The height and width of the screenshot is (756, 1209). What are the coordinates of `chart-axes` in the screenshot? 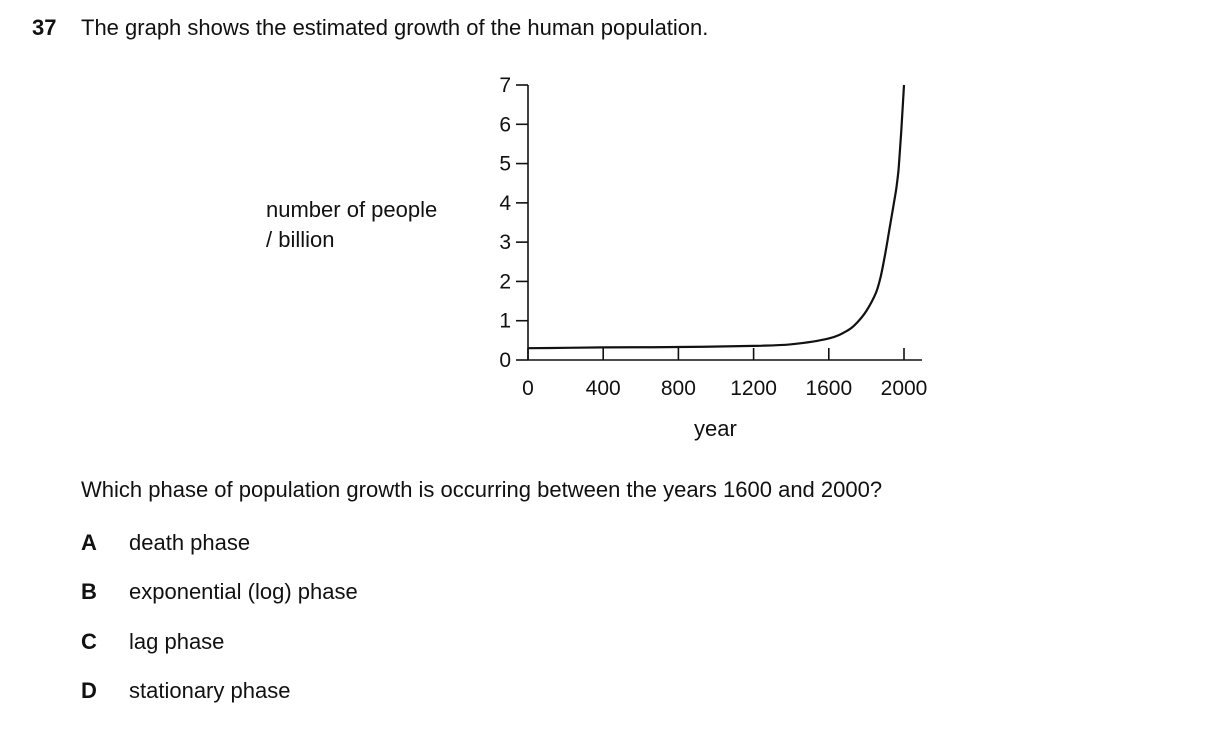 It's located at (724, 223).